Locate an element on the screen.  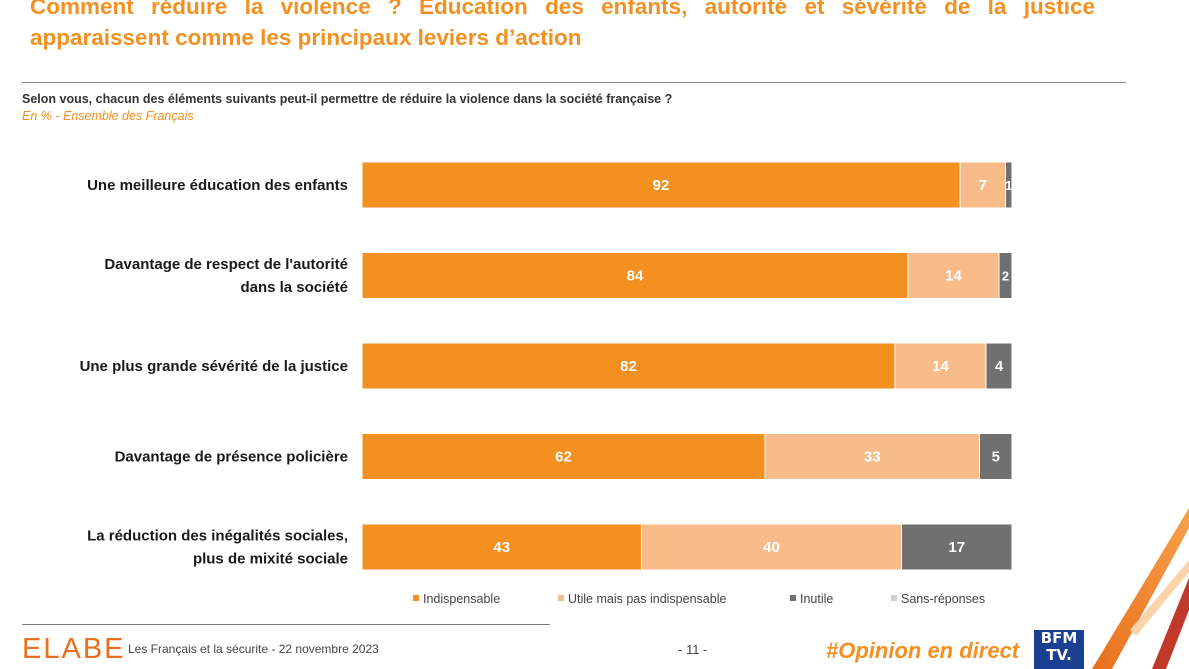
legend-item-sans-reponses: Sans-réponses is located at coordinates (938, 599).